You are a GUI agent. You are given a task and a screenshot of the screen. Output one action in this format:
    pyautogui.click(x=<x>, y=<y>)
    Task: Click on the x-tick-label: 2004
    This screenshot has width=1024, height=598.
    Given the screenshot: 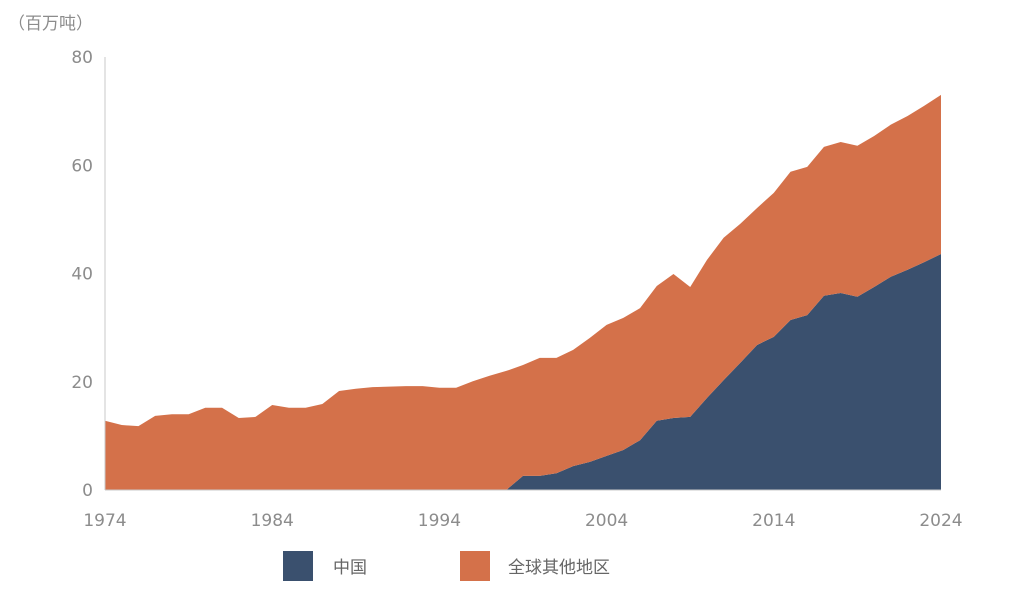 What is the action you would take?
    pyautogui.click(x=606, y=521)
    